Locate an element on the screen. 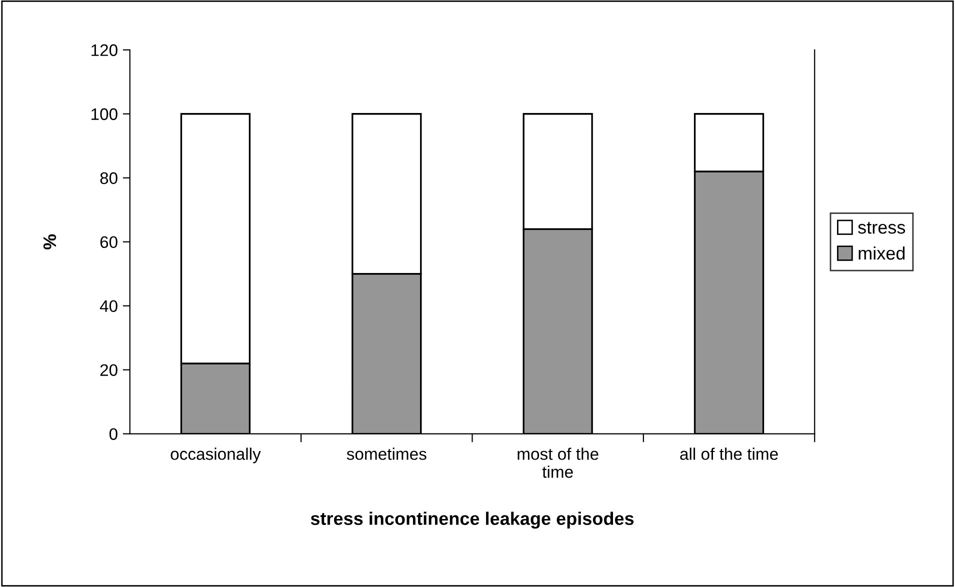  y-tick-label: 80 is located at coordinates (109, 178).